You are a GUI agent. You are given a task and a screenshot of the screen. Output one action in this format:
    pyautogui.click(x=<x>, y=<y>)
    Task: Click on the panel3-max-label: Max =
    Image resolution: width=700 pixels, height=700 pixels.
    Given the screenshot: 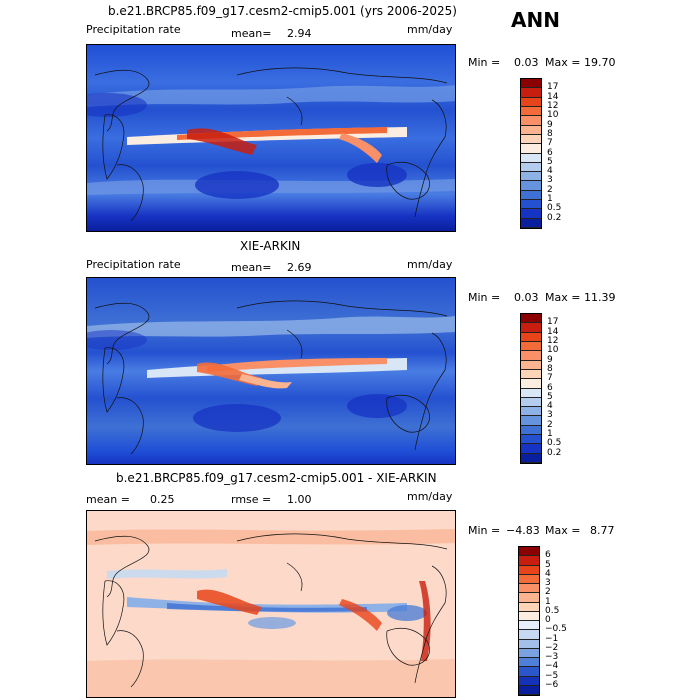 What is the action you would take?
    pyautogui.click(x=563, y=530)
    